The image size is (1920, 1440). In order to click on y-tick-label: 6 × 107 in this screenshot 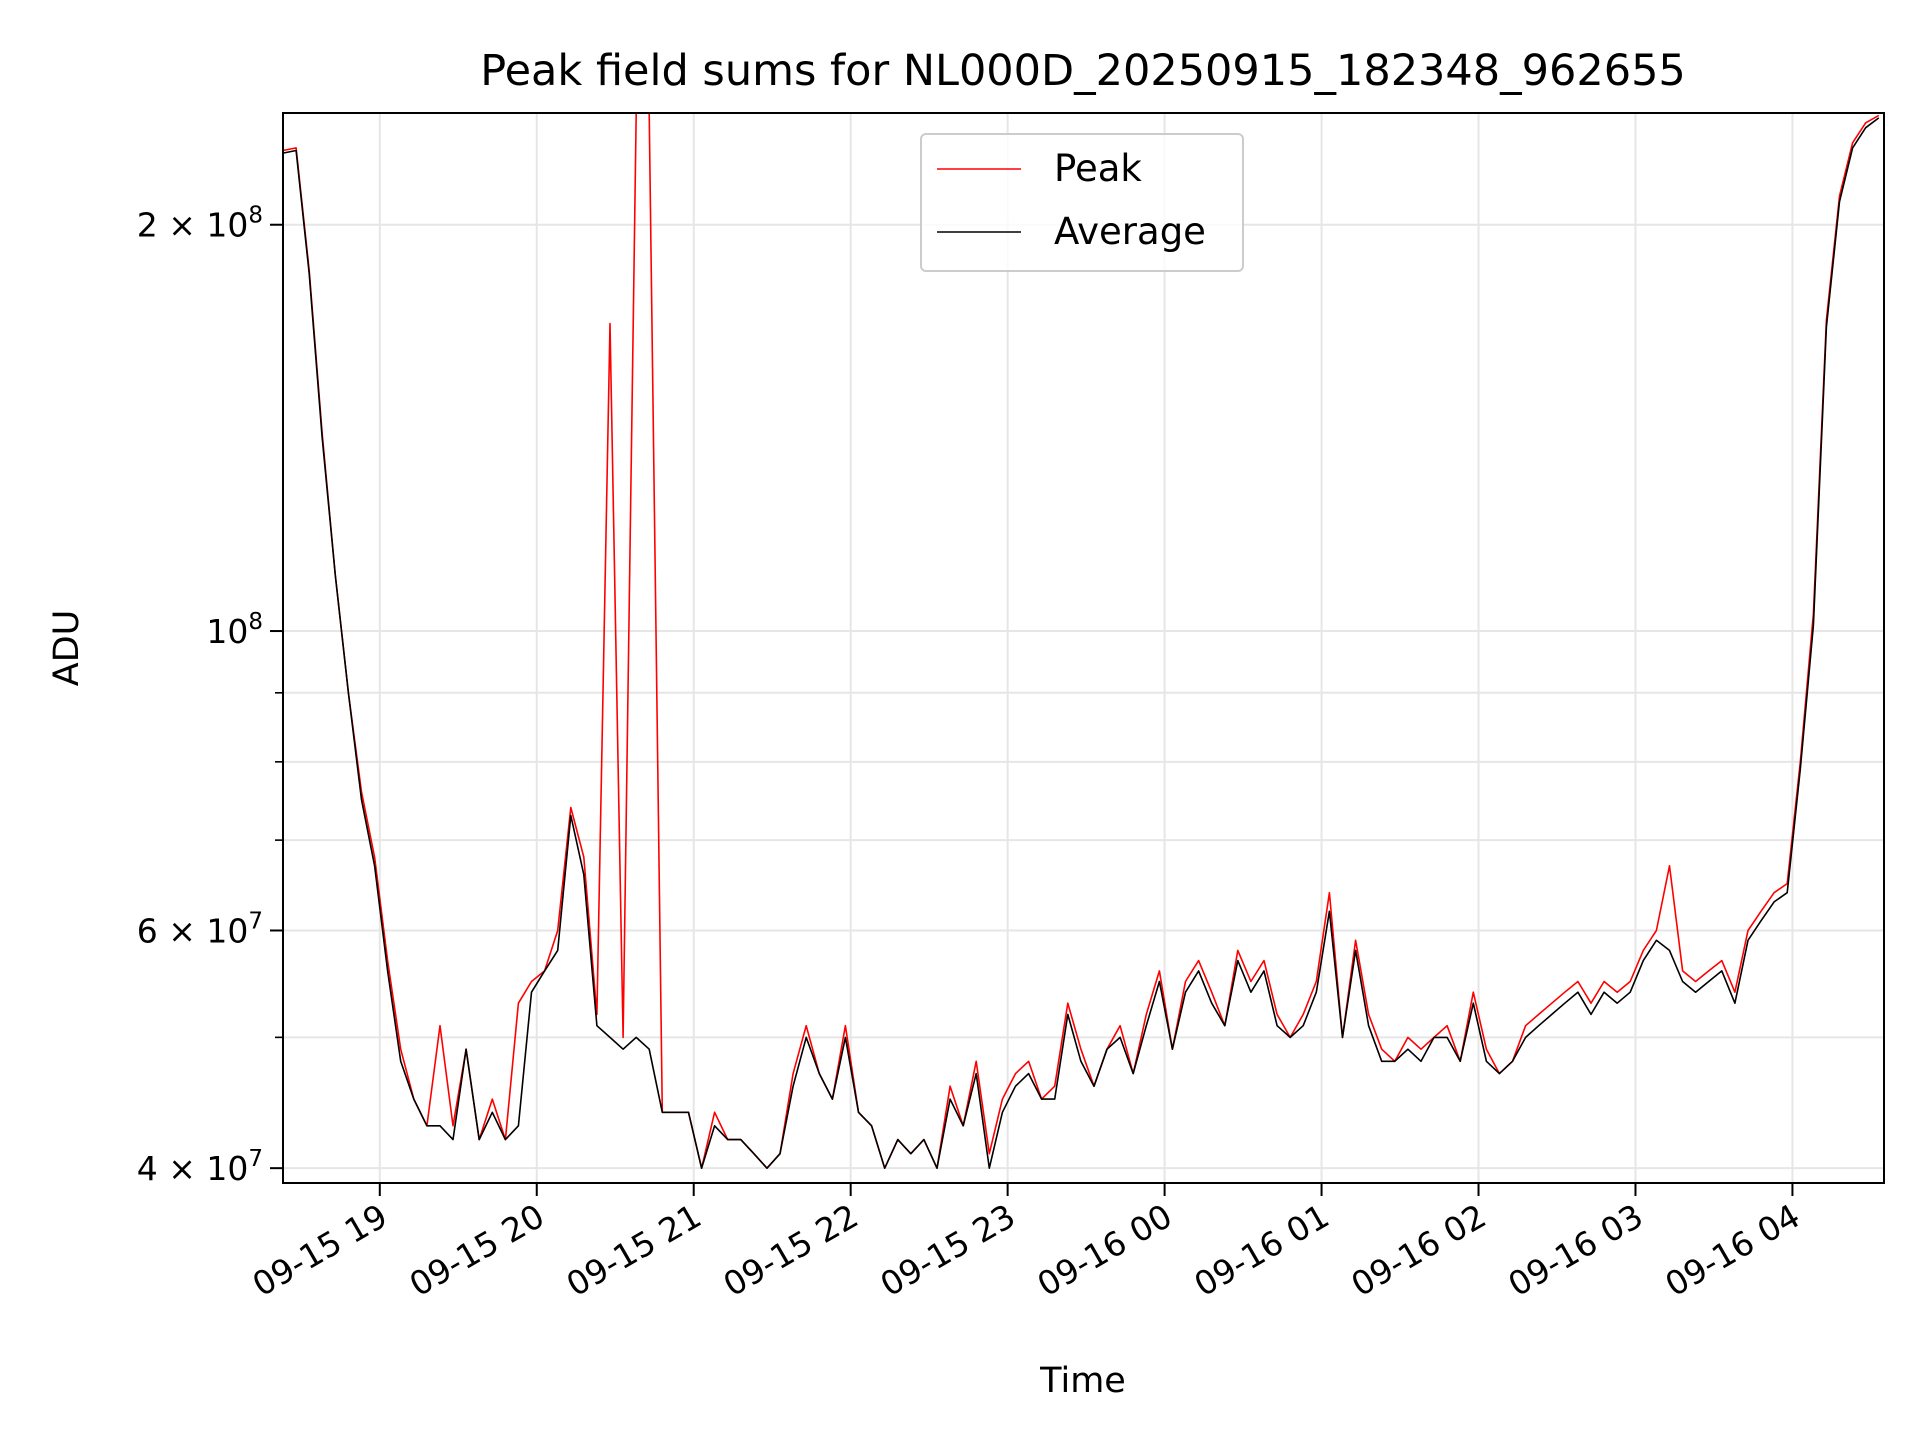, I will do `click(200, 929)`.